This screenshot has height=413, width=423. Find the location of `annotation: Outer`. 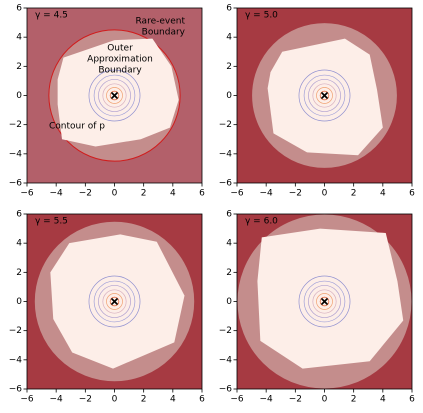

annotation: Outer is located at coordinates (120, 49).